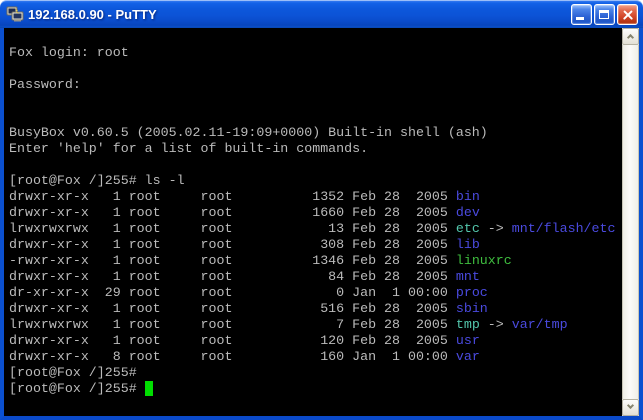 The image size is (643, 420). I want to click on terminal-text: tmp, so click(467, 324).